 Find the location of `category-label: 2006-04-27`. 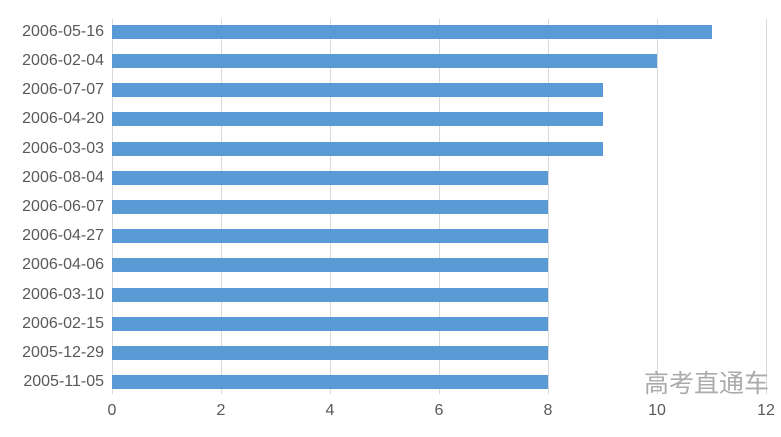

category-label: 2006-04-27 is located at coordinates (63, 235).